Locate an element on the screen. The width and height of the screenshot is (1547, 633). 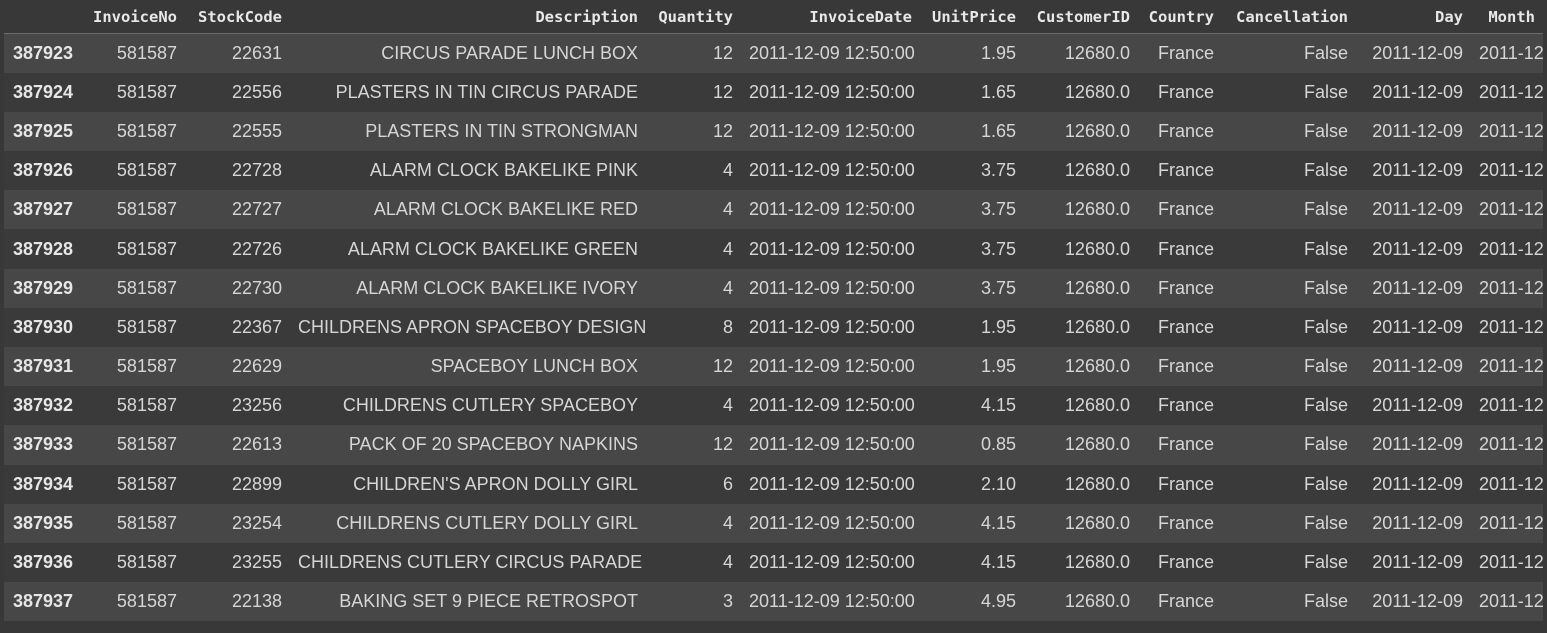
cell-stock-code: 23254 is located at coordinates (256, 522).